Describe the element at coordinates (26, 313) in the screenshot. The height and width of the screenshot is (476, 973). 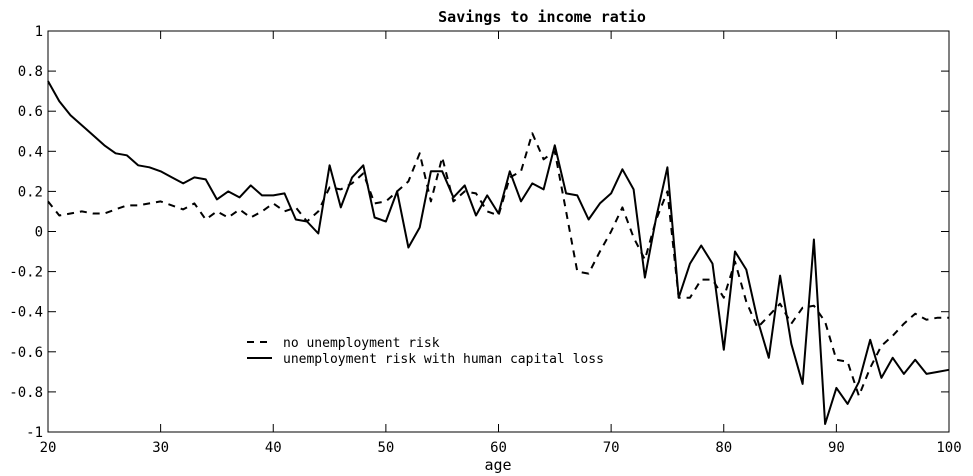
I see `y-tick-label: -0.4` at that location.